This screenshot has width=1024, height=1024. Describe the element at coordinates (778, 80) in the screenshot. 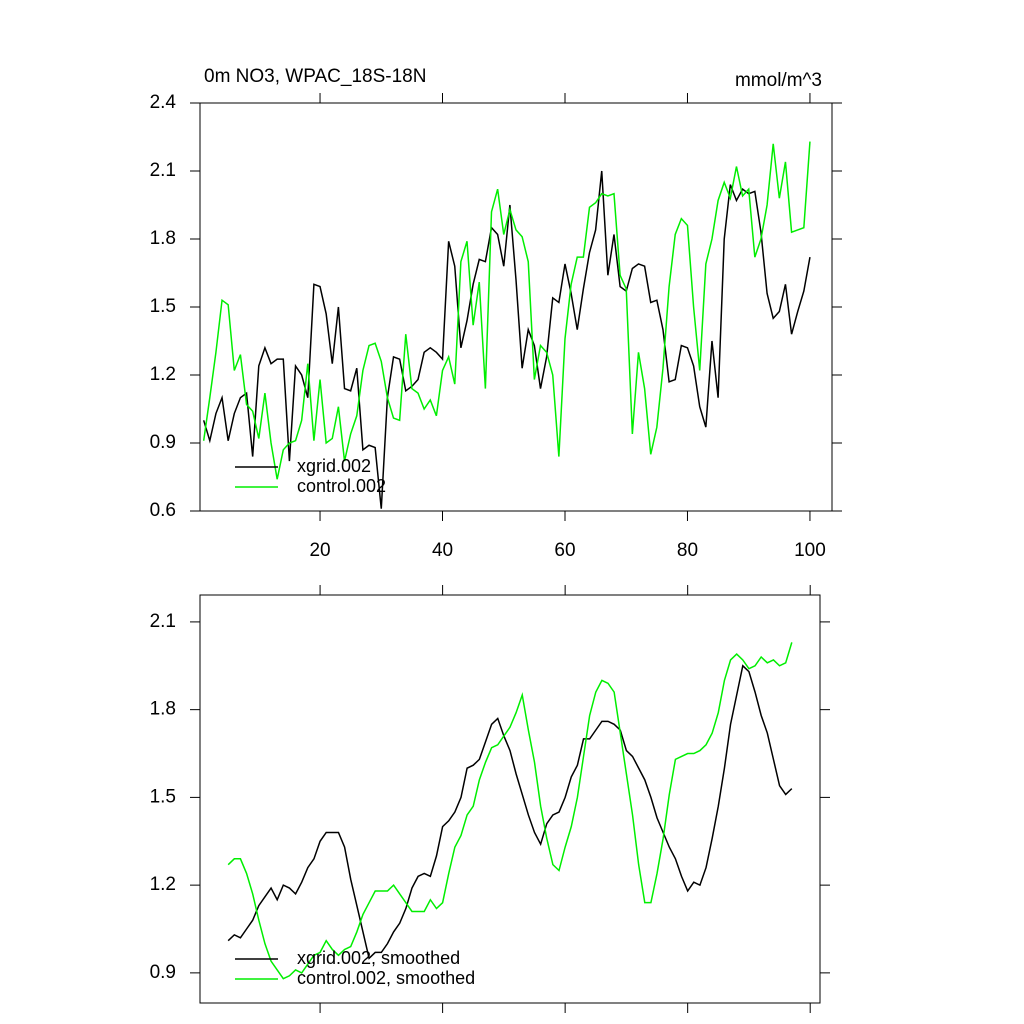

I see `units-label: mmol/m^3` at that location.